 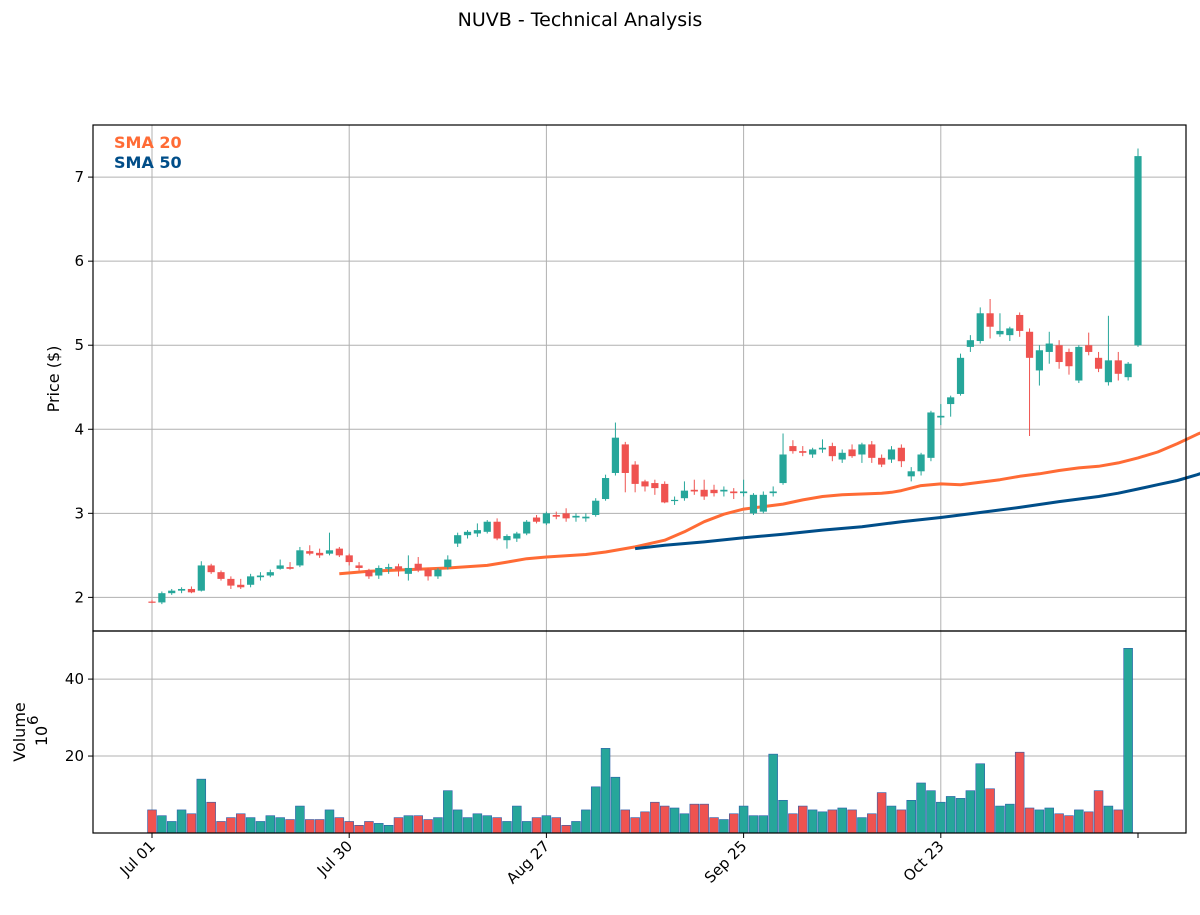 I want to click on volume-axis-label: Volume, so click(x=19, y=732).